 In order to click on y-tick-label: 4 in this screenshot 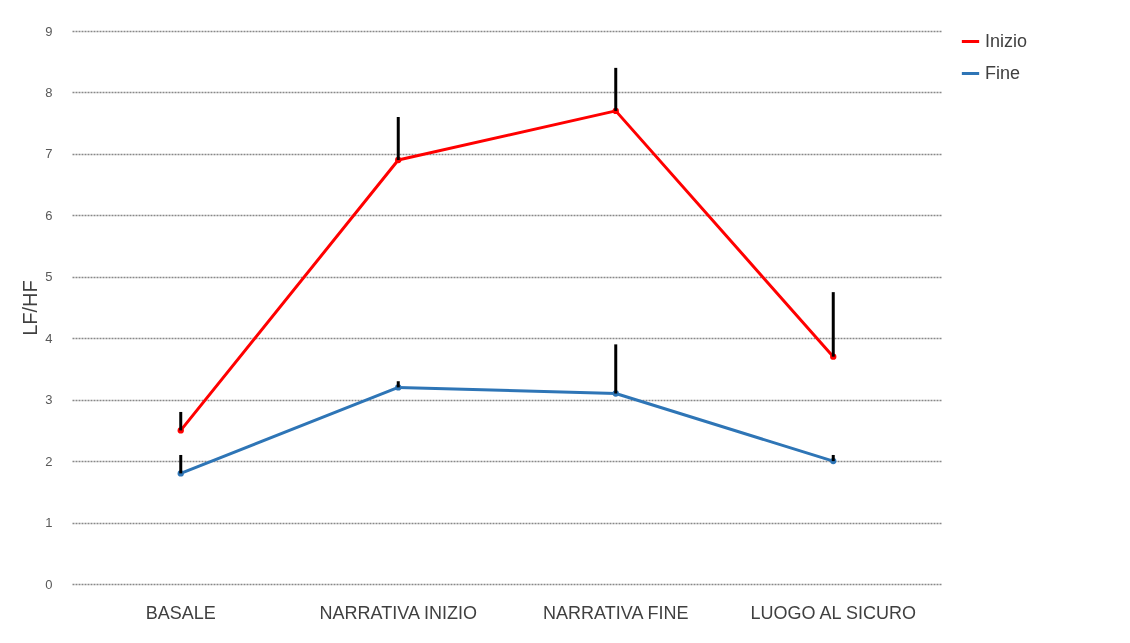, I will do `click(49, 338)`.